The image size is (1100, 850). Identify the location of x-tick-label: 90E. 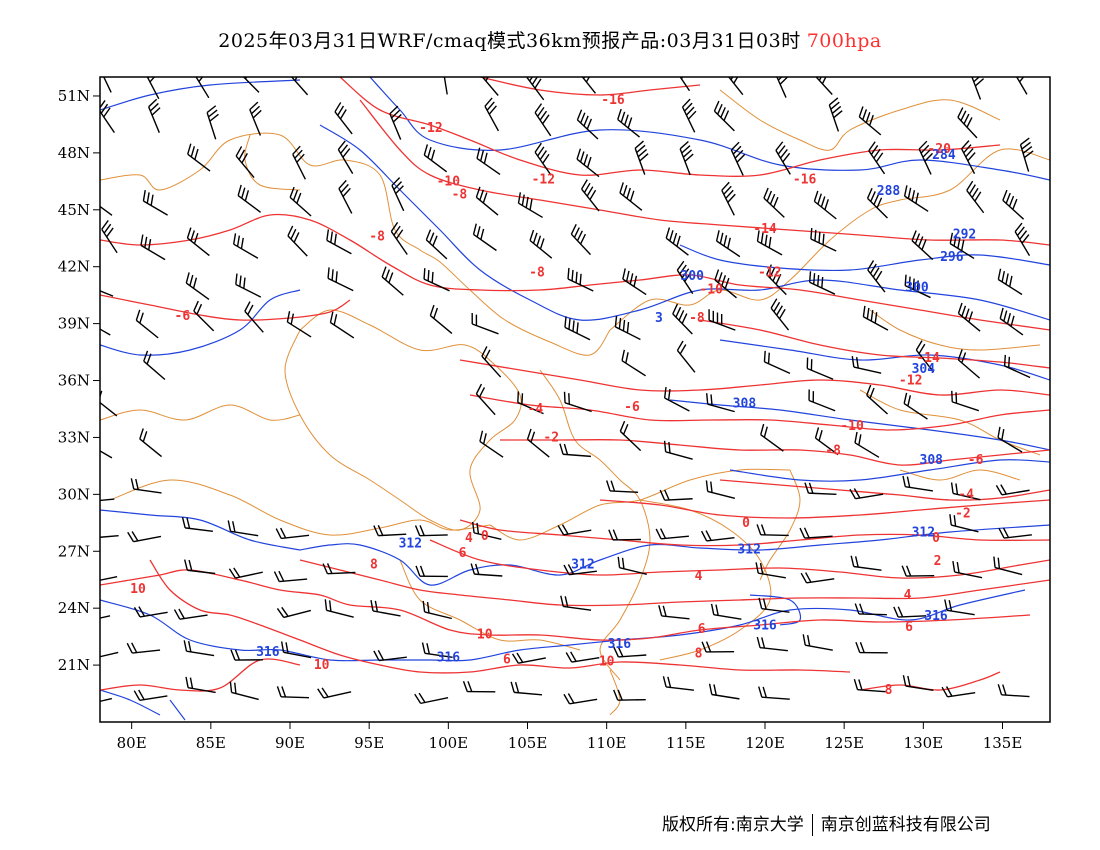
(290, 743).